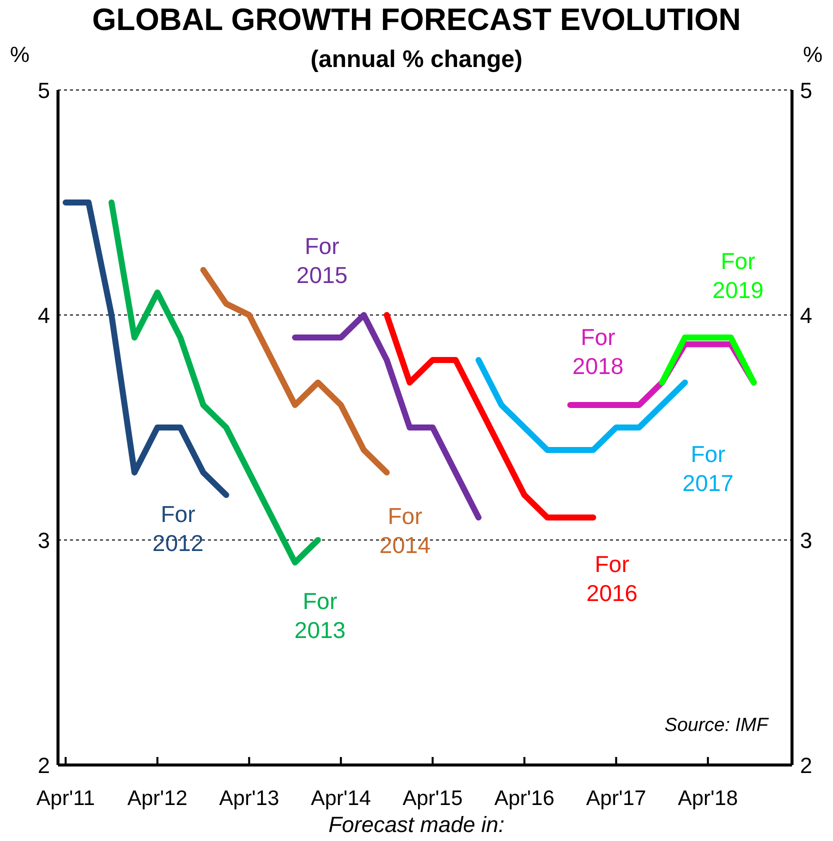  Describe the element at coordinates (44, 765) in the screenshot. I see `y-tick-label: 2` at that location.